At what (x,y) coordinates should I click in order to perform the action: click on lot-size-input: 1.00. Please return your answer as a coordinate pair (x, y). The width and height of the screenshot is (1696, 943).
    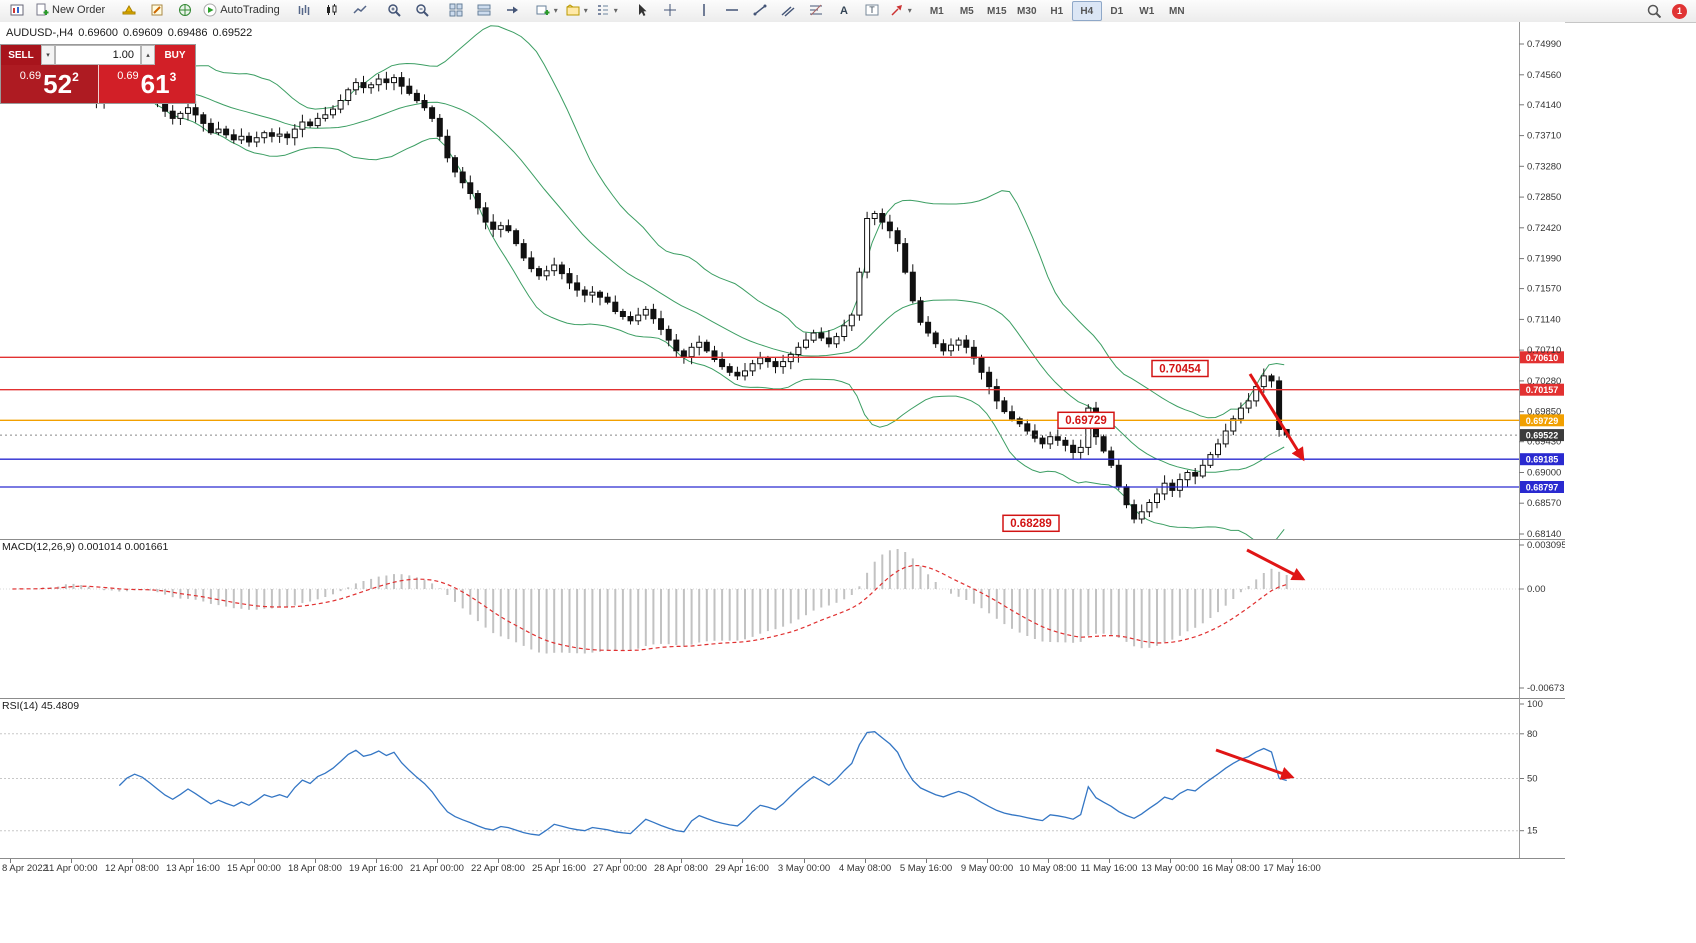
    Looking at the image, I should click on (98, 55).